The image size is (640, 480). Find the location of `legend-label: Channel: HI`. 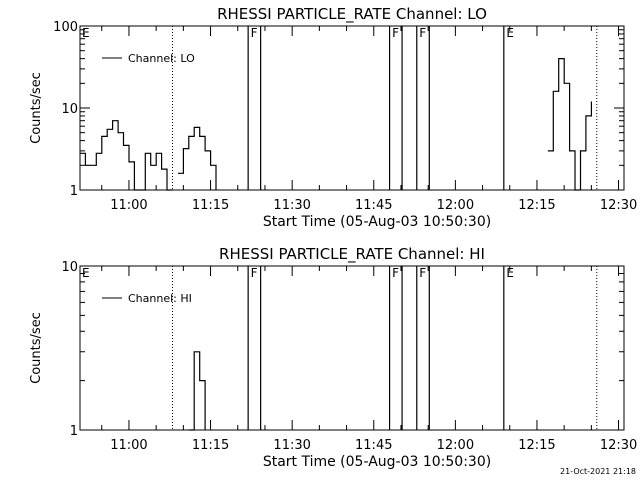

legend-label: Channel: HI is located at coordinates (160, 298).